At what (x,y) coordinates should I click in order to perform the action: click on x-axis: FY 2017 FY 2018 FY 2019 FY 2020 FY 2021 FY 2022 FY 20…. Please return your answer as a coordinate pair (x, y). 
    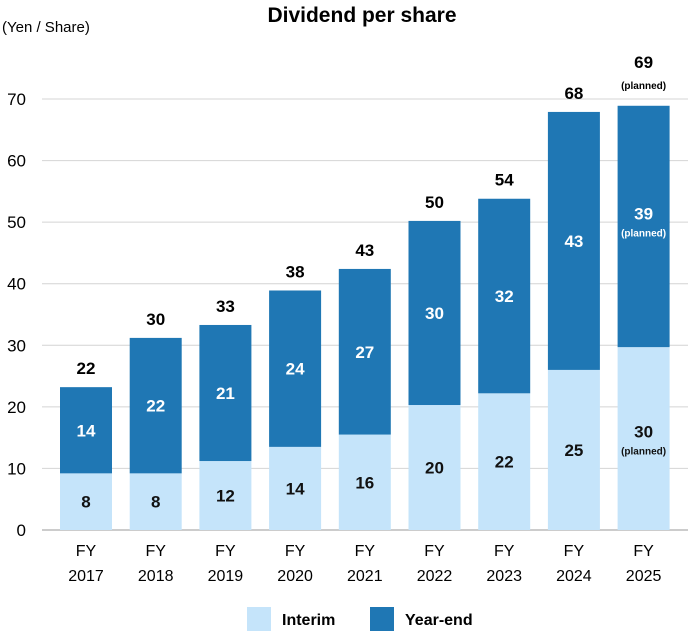
    Looking at the image, I should click on (364, 564).